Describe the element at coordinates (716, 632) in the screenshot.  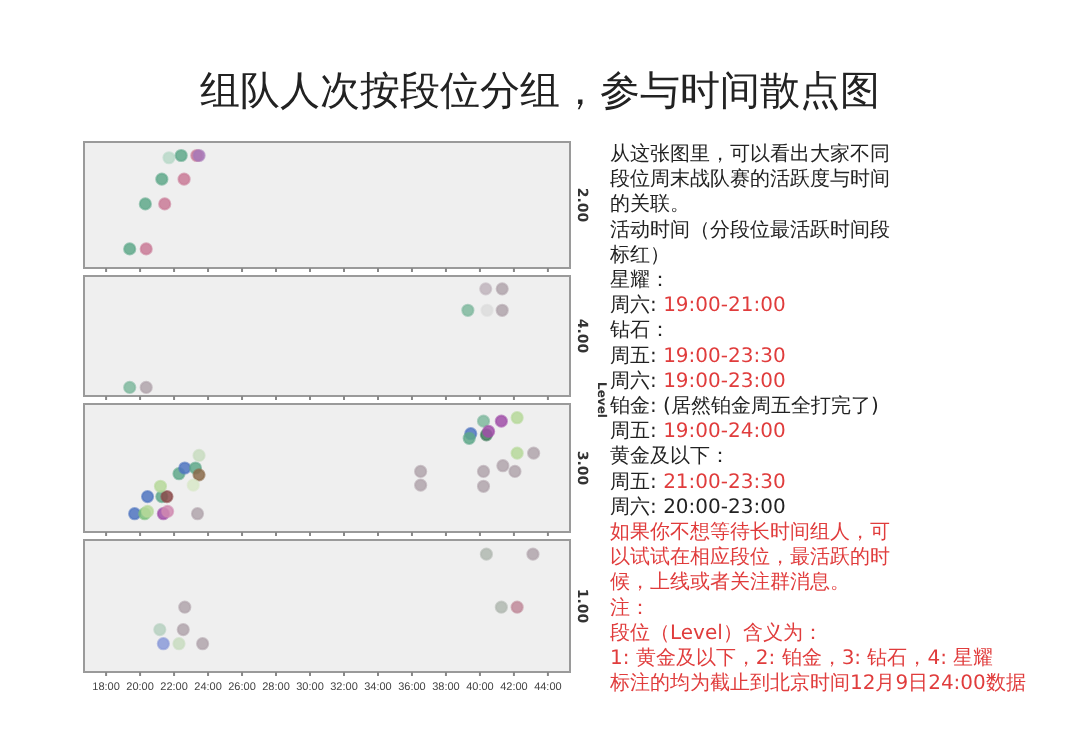
I see `text: 段位（Level）含义为：` at that location.